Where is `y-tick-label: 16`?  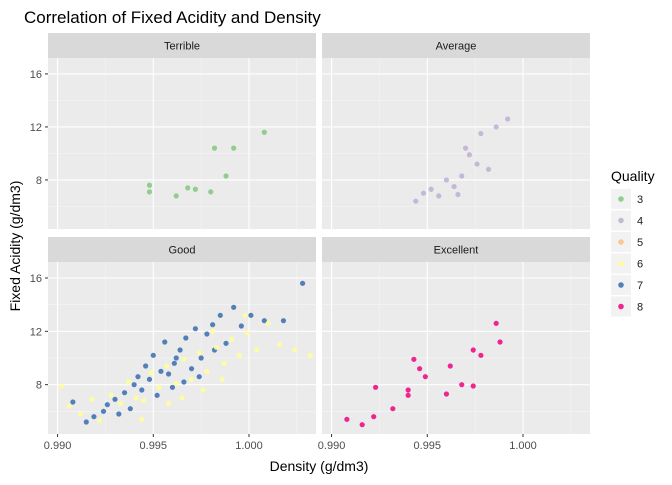
y-tick-label: 16 is located at coordinates (36, 279).